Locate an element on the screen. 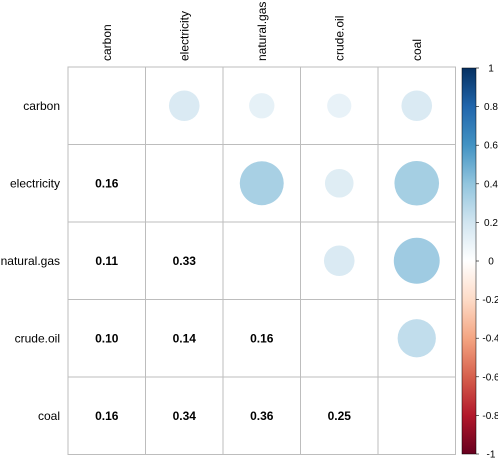 This screenshot has height=462, width=498. correlation-value: 0.25 is located at coordinates (340, 416).